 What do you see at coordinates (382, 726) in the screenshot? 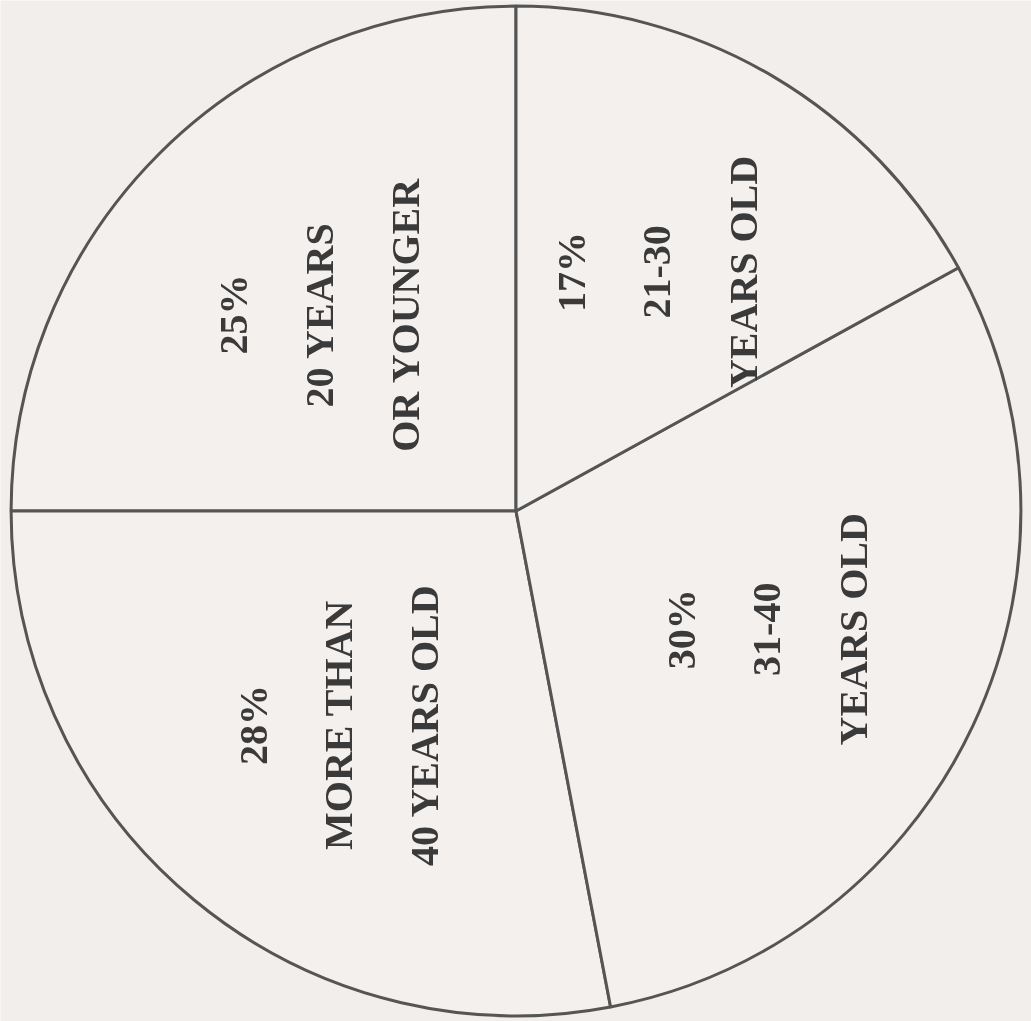
I see `slice-label: MORE THAN 40 YEARS OLD` at bounding box center [382, 726].